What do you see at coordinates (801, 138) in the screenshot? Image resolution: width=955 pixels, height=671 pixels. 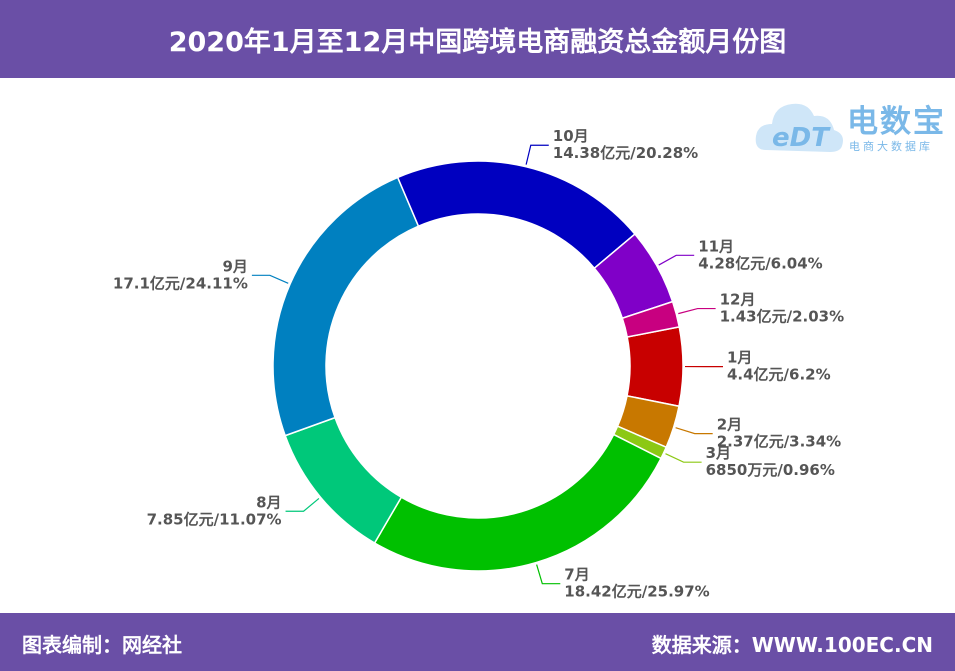 I see `logo-mark: eDT` at bounding box center [801, 138].